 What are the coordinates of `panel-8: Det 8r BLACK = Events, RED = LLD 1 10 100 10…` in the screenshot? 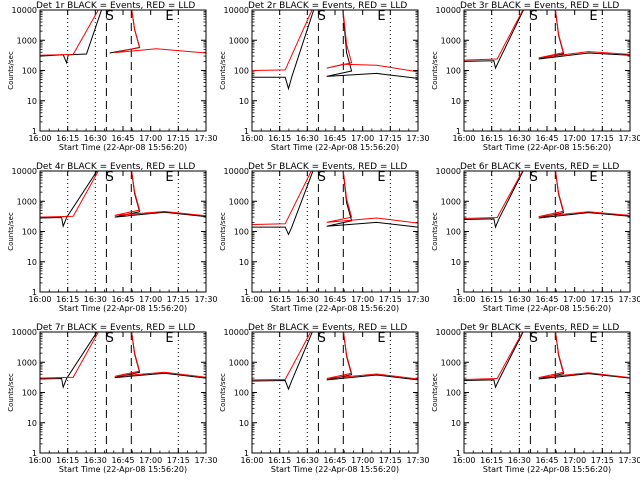 It's located at (324, 398).